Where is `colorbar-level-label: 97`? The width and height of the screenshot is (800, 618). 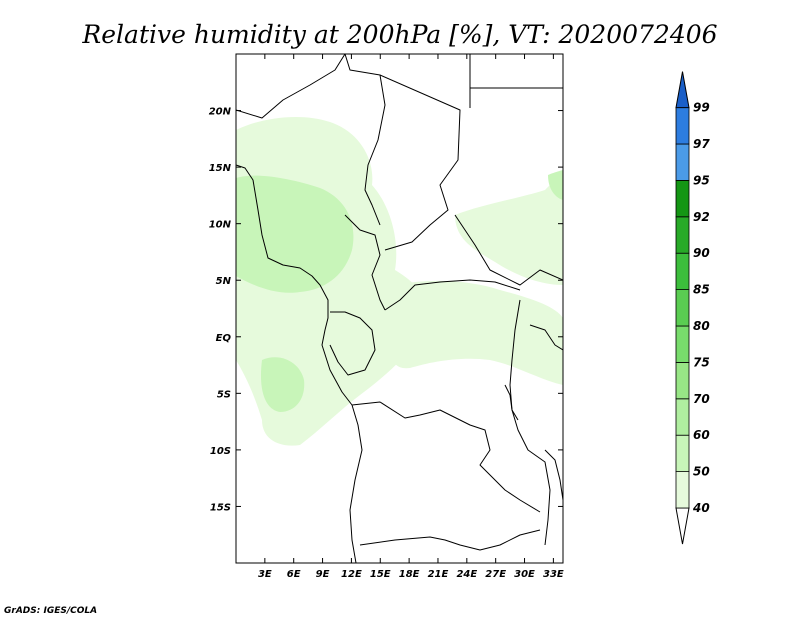
colorbar-level-label: 97 is located at coordinates (701, 144).